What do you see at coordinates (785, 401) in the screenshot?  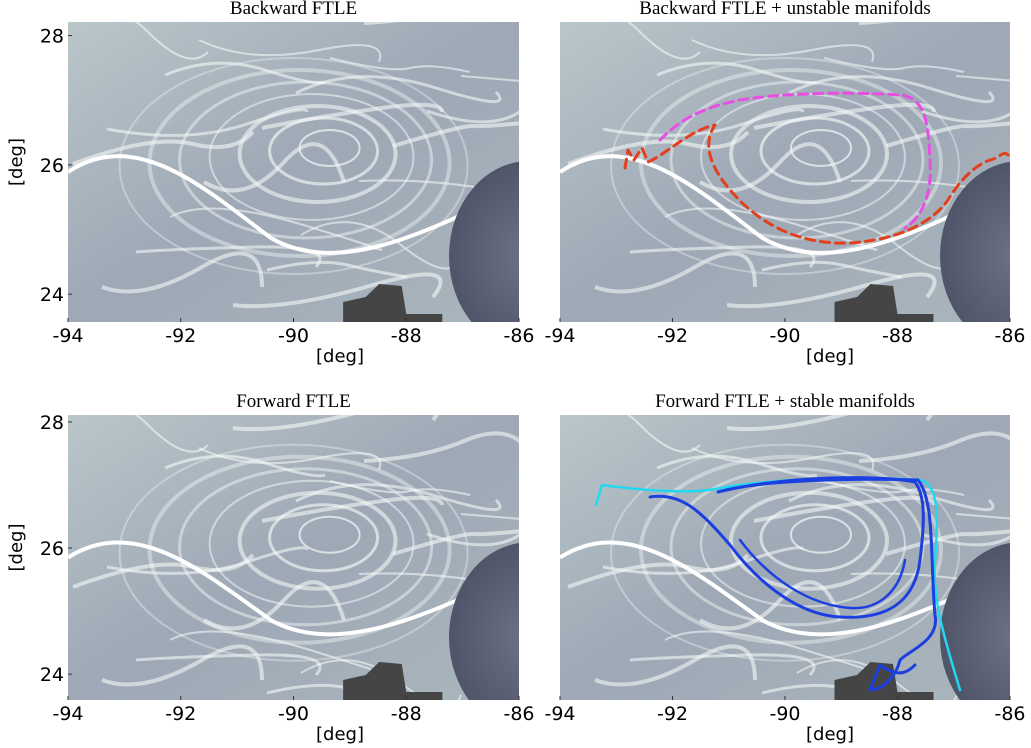 I see `panel-title: Forward FTLE + stable manifolds` at bounding box center [785, 401].